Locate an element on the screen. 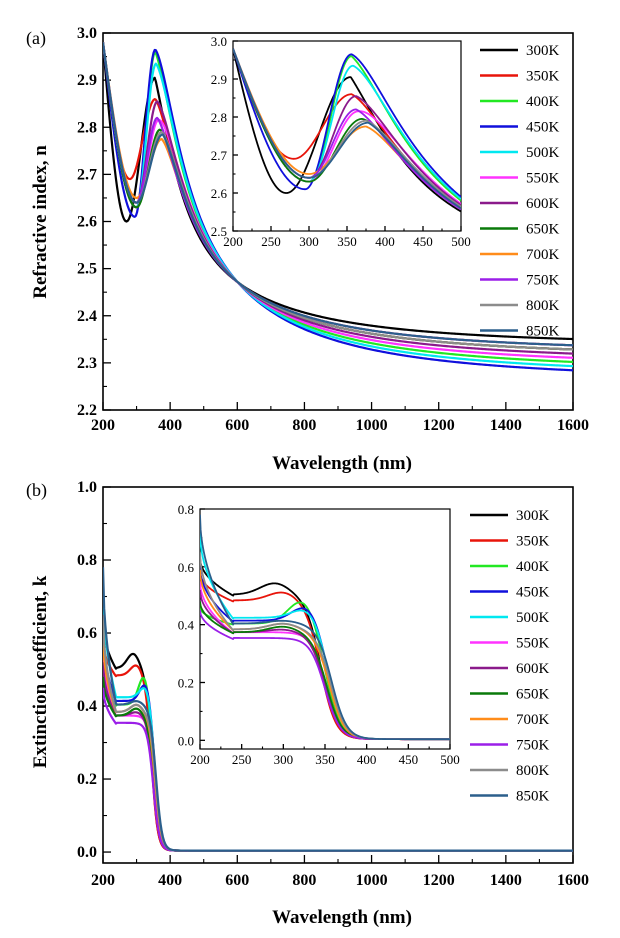  panel-b-legend-label-800K: 800K is located at coordinates (533, 771).